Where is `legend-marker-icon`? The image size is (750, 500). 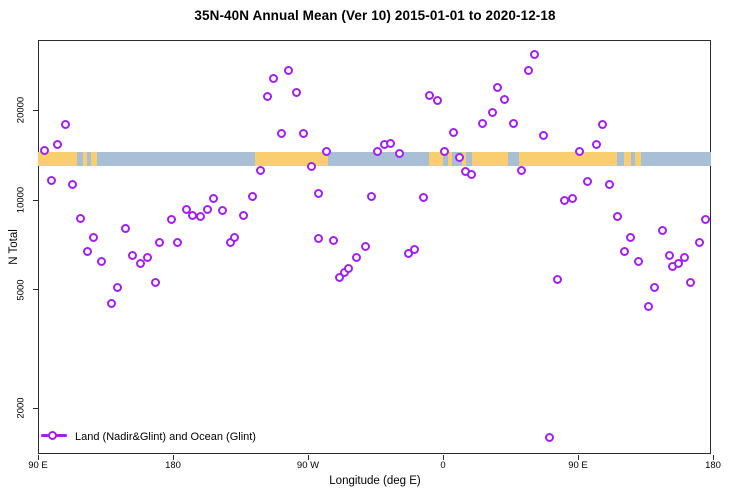
legend-marker-icon is located at coordinates (52, 435).